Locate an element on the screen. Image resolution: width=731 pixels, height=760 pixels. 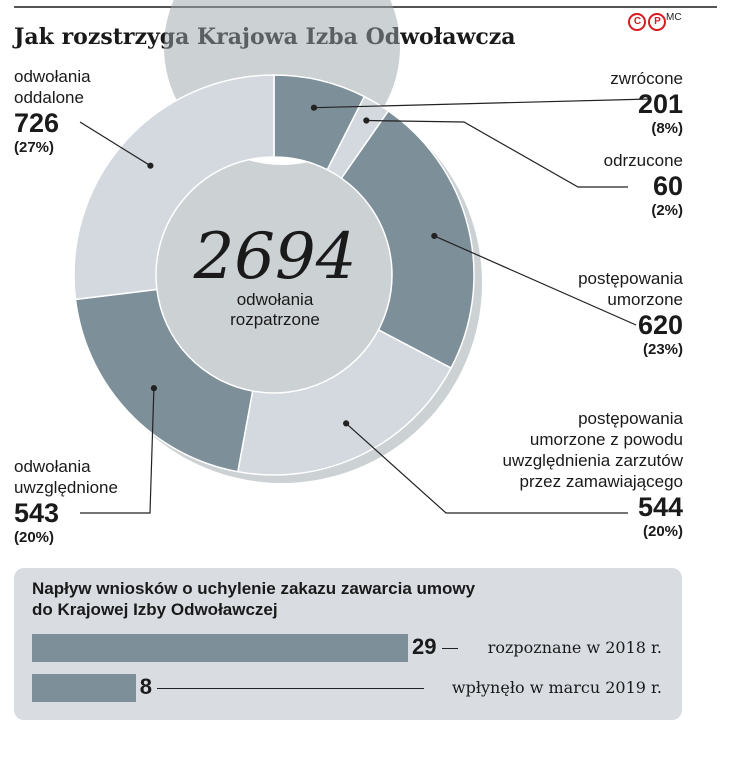
label-postepowania-umorzone: postępowania umorzone 620 (23%) is located at coordinates (630, 314).